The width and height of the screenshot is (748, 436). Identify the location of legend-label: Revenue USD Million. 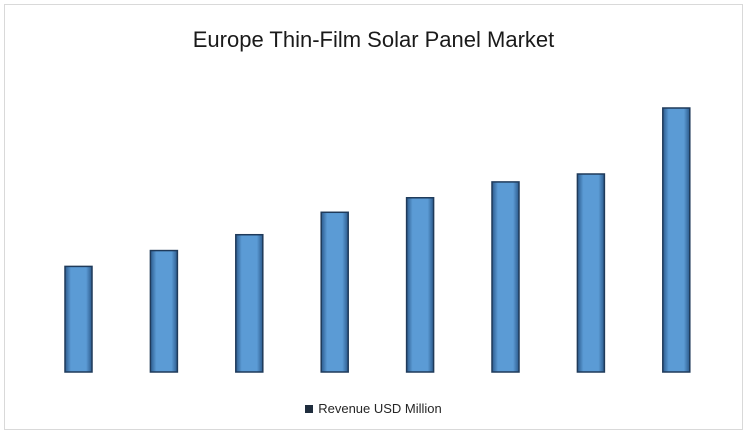
(380, 408).